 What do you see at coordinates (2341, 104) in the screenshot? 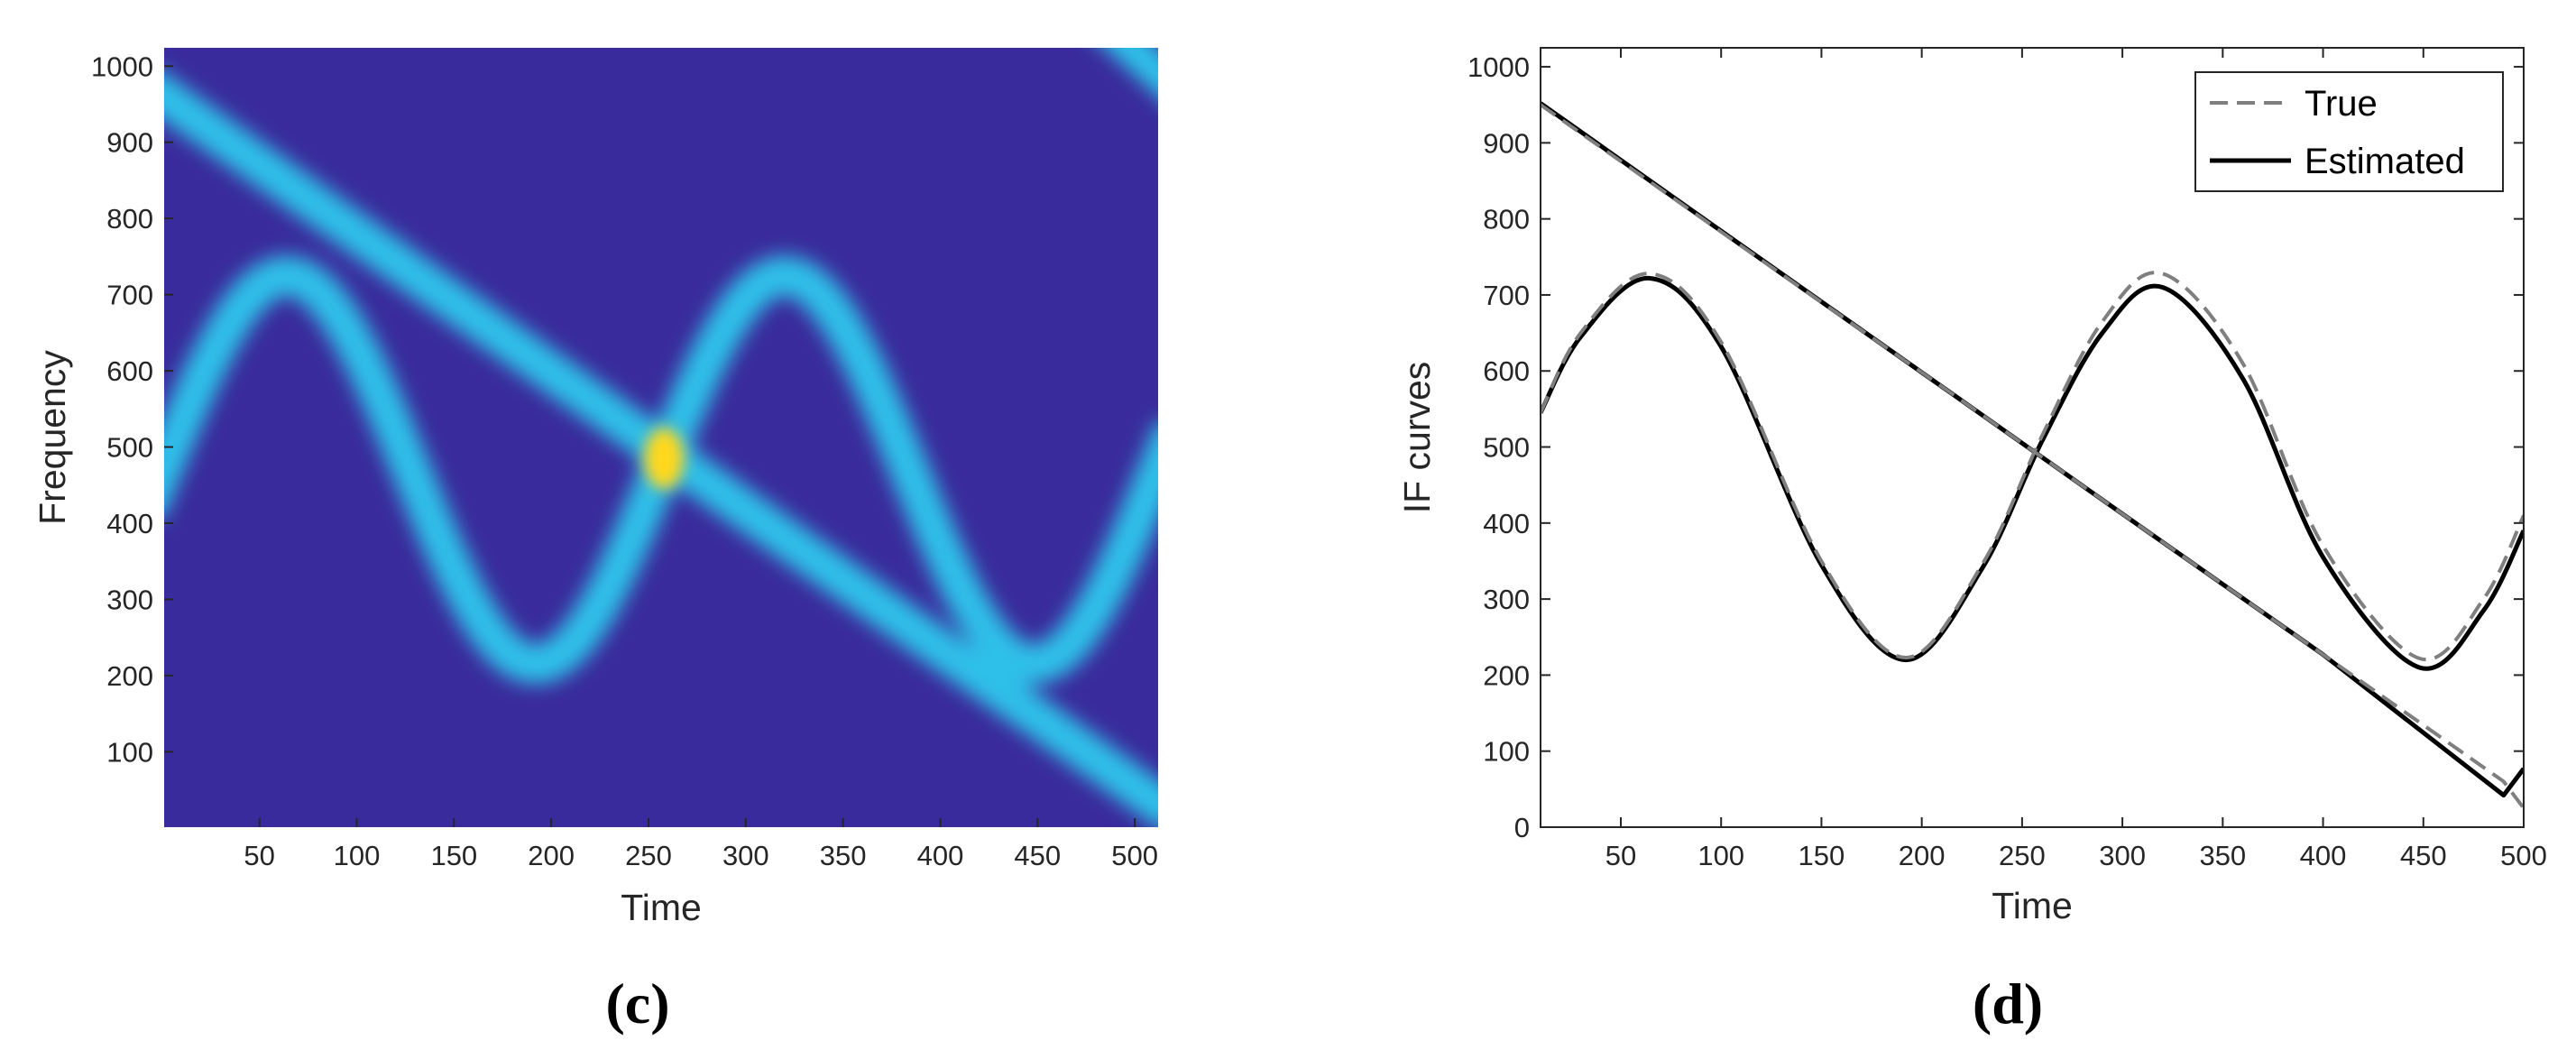
I see `legend-label-true: True` at bounding box center [2341, 104].